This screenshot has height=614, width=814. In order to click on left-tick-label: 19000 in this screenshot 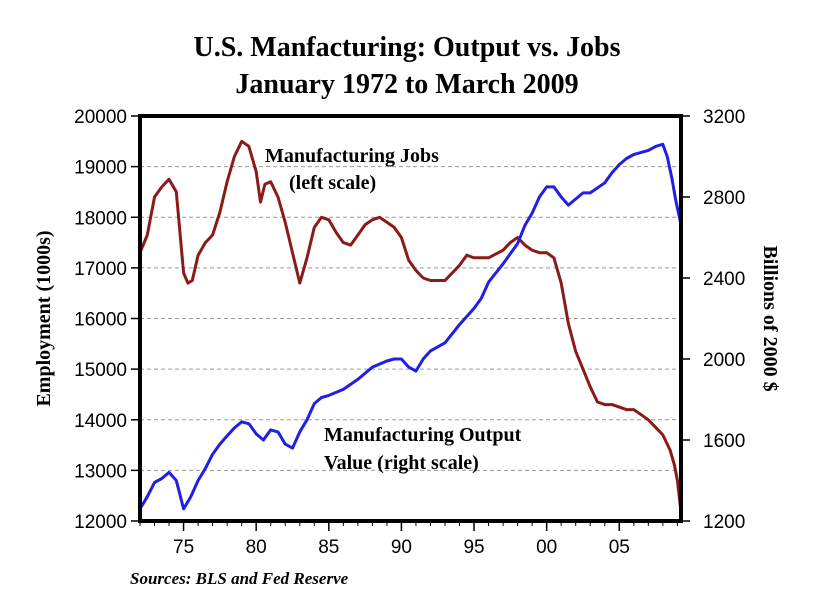, I will do `click(100, 168)`.